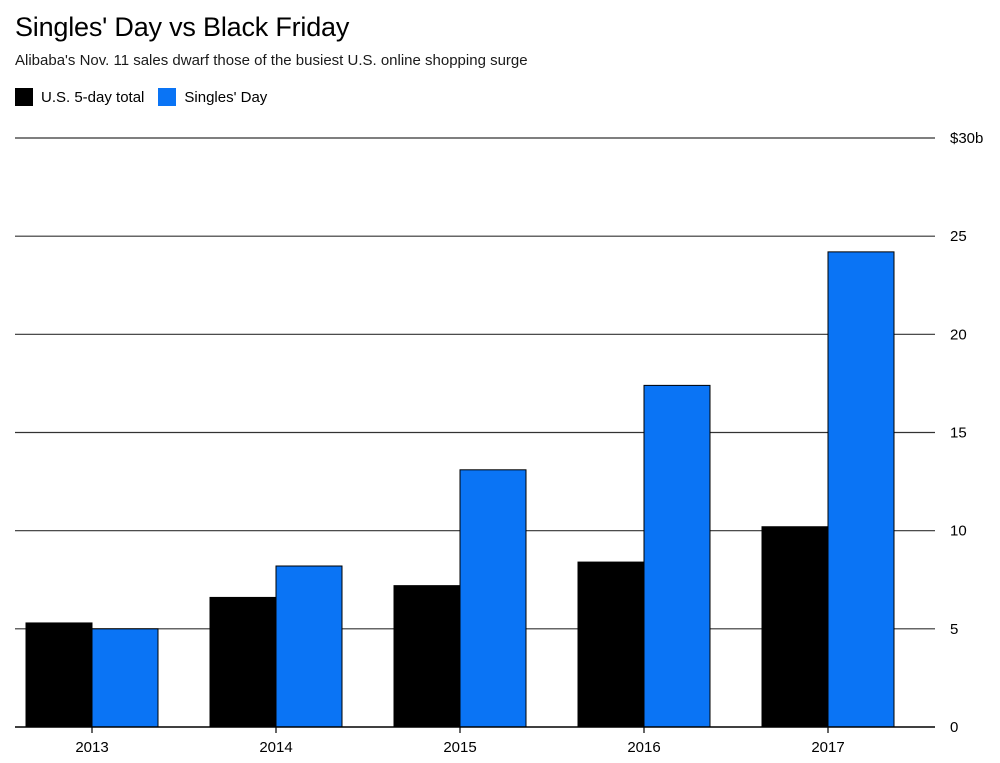 Image resolution: width=1000 pixels, height=763 pixels. I want to click on legend-item-singles-day: Singles' Day, so click(212, 97).